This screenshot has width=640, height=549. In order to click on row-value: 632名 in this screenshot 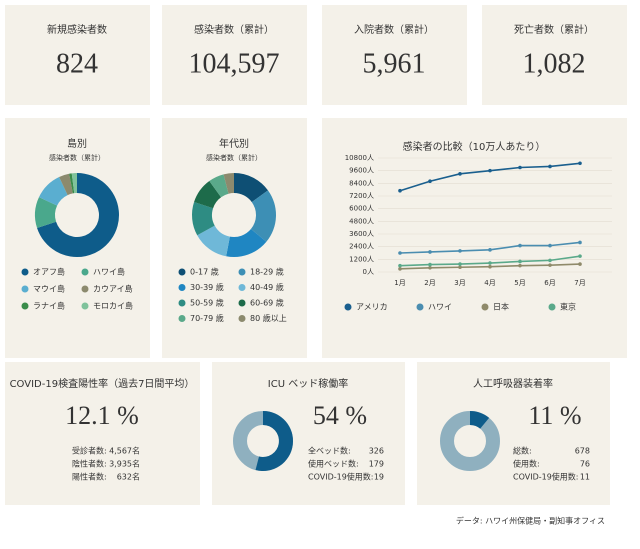, I will do `click(128, 477)`.